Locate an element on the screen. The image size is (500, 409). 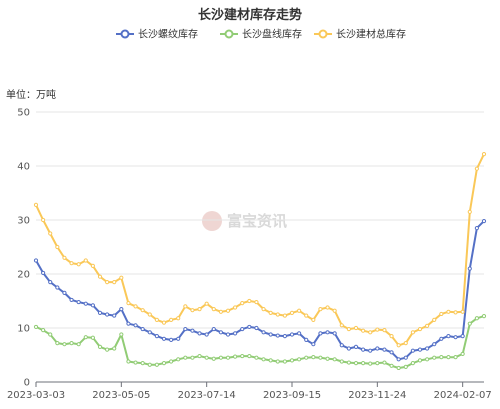
legend-item: 长沙螺纹库存 is located at coordinates (157, 34).